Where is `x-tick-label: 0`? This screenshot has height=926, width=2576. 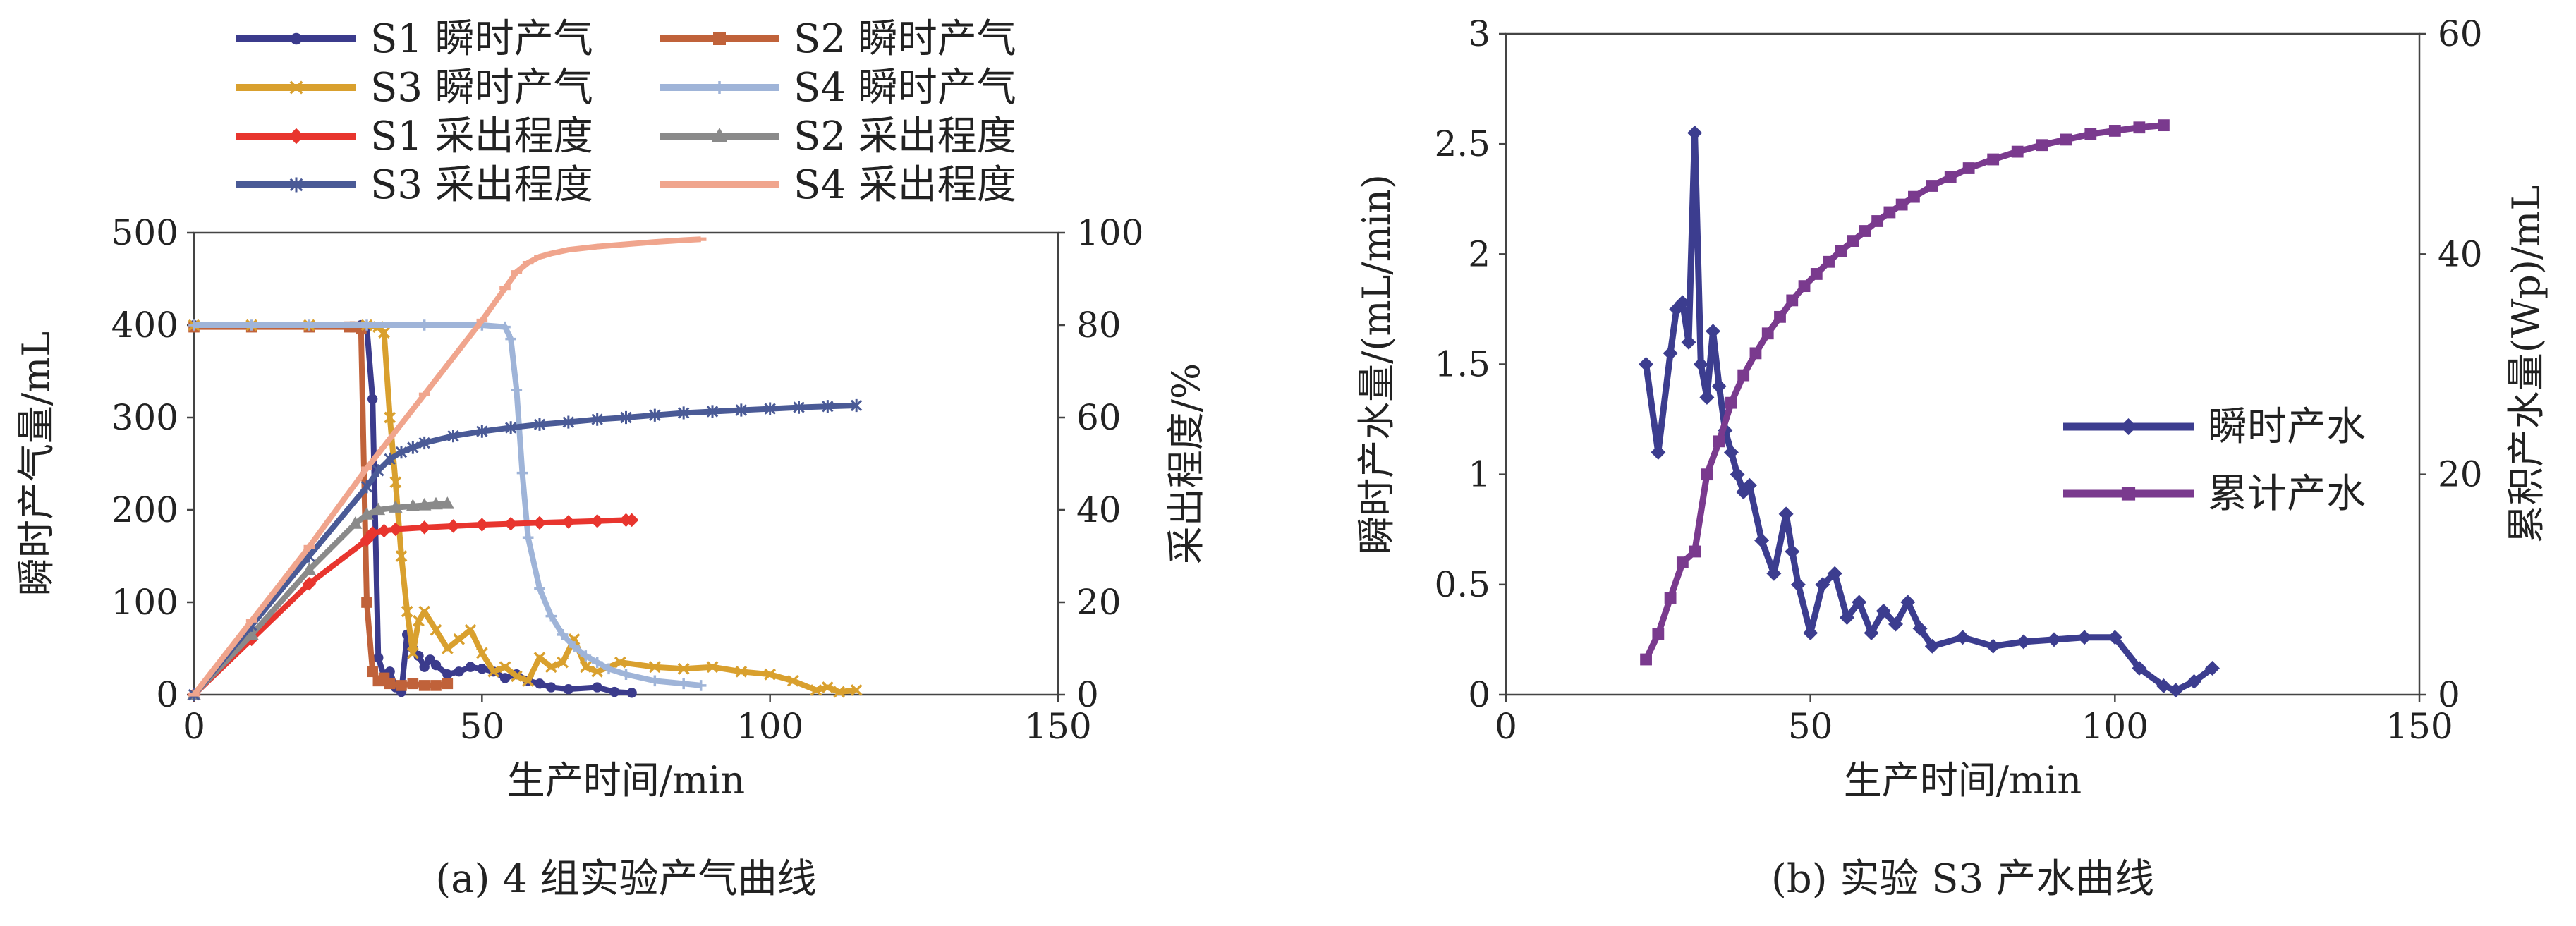
x-tick-label: 0 is located at coordinates (194, 726).